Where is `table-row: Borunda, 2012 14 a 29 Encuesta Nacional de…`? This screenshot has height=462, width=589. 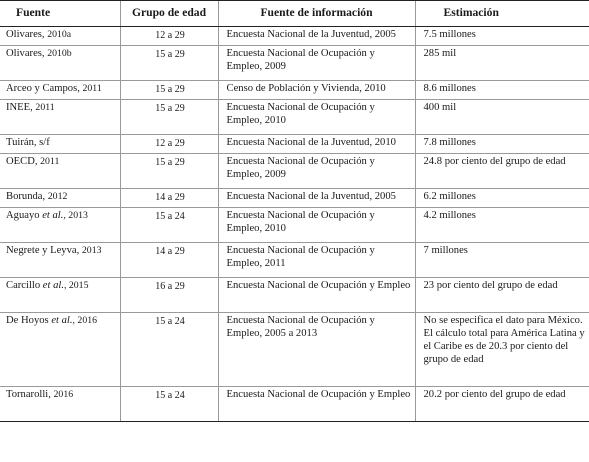 table-row: Borunda, 2012 14 a 29 Encuesta Nacional de… is located at coordinates (294, 198).